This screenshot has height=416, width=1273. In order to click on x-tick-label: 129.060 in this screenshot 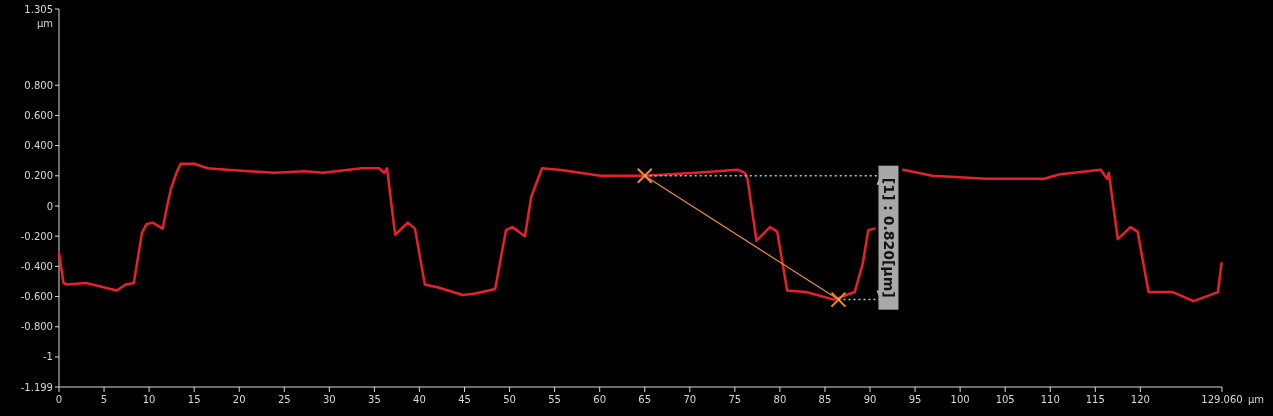, I will do `click(1222, 399)`.